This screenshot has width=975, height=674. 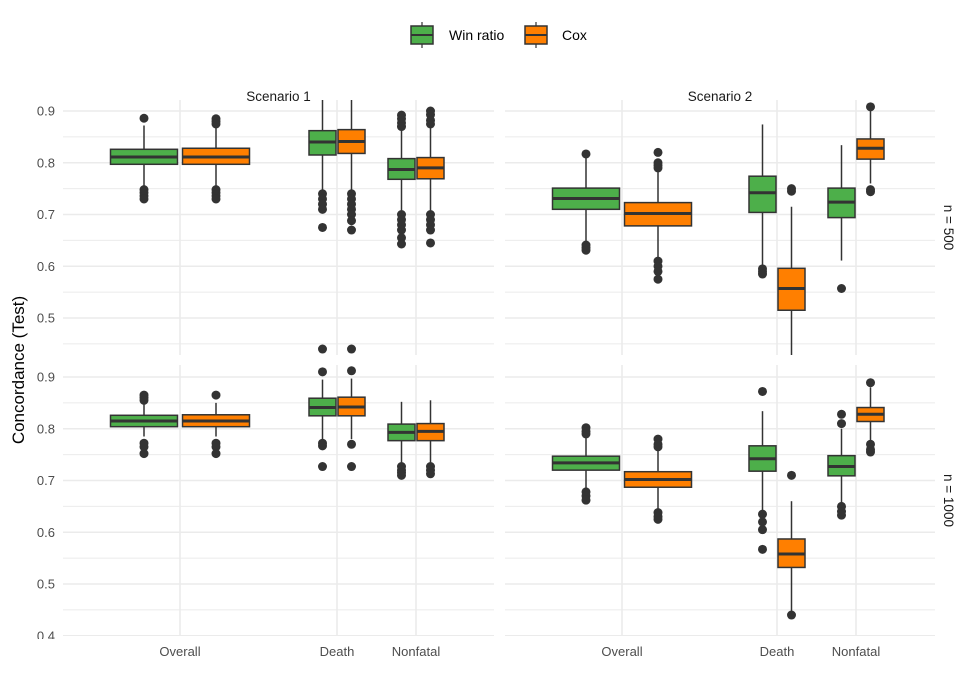 What do you see at coordinates (762, 194) in the screenshot?
I see `box-iqr` at bounding box center [762, 194].